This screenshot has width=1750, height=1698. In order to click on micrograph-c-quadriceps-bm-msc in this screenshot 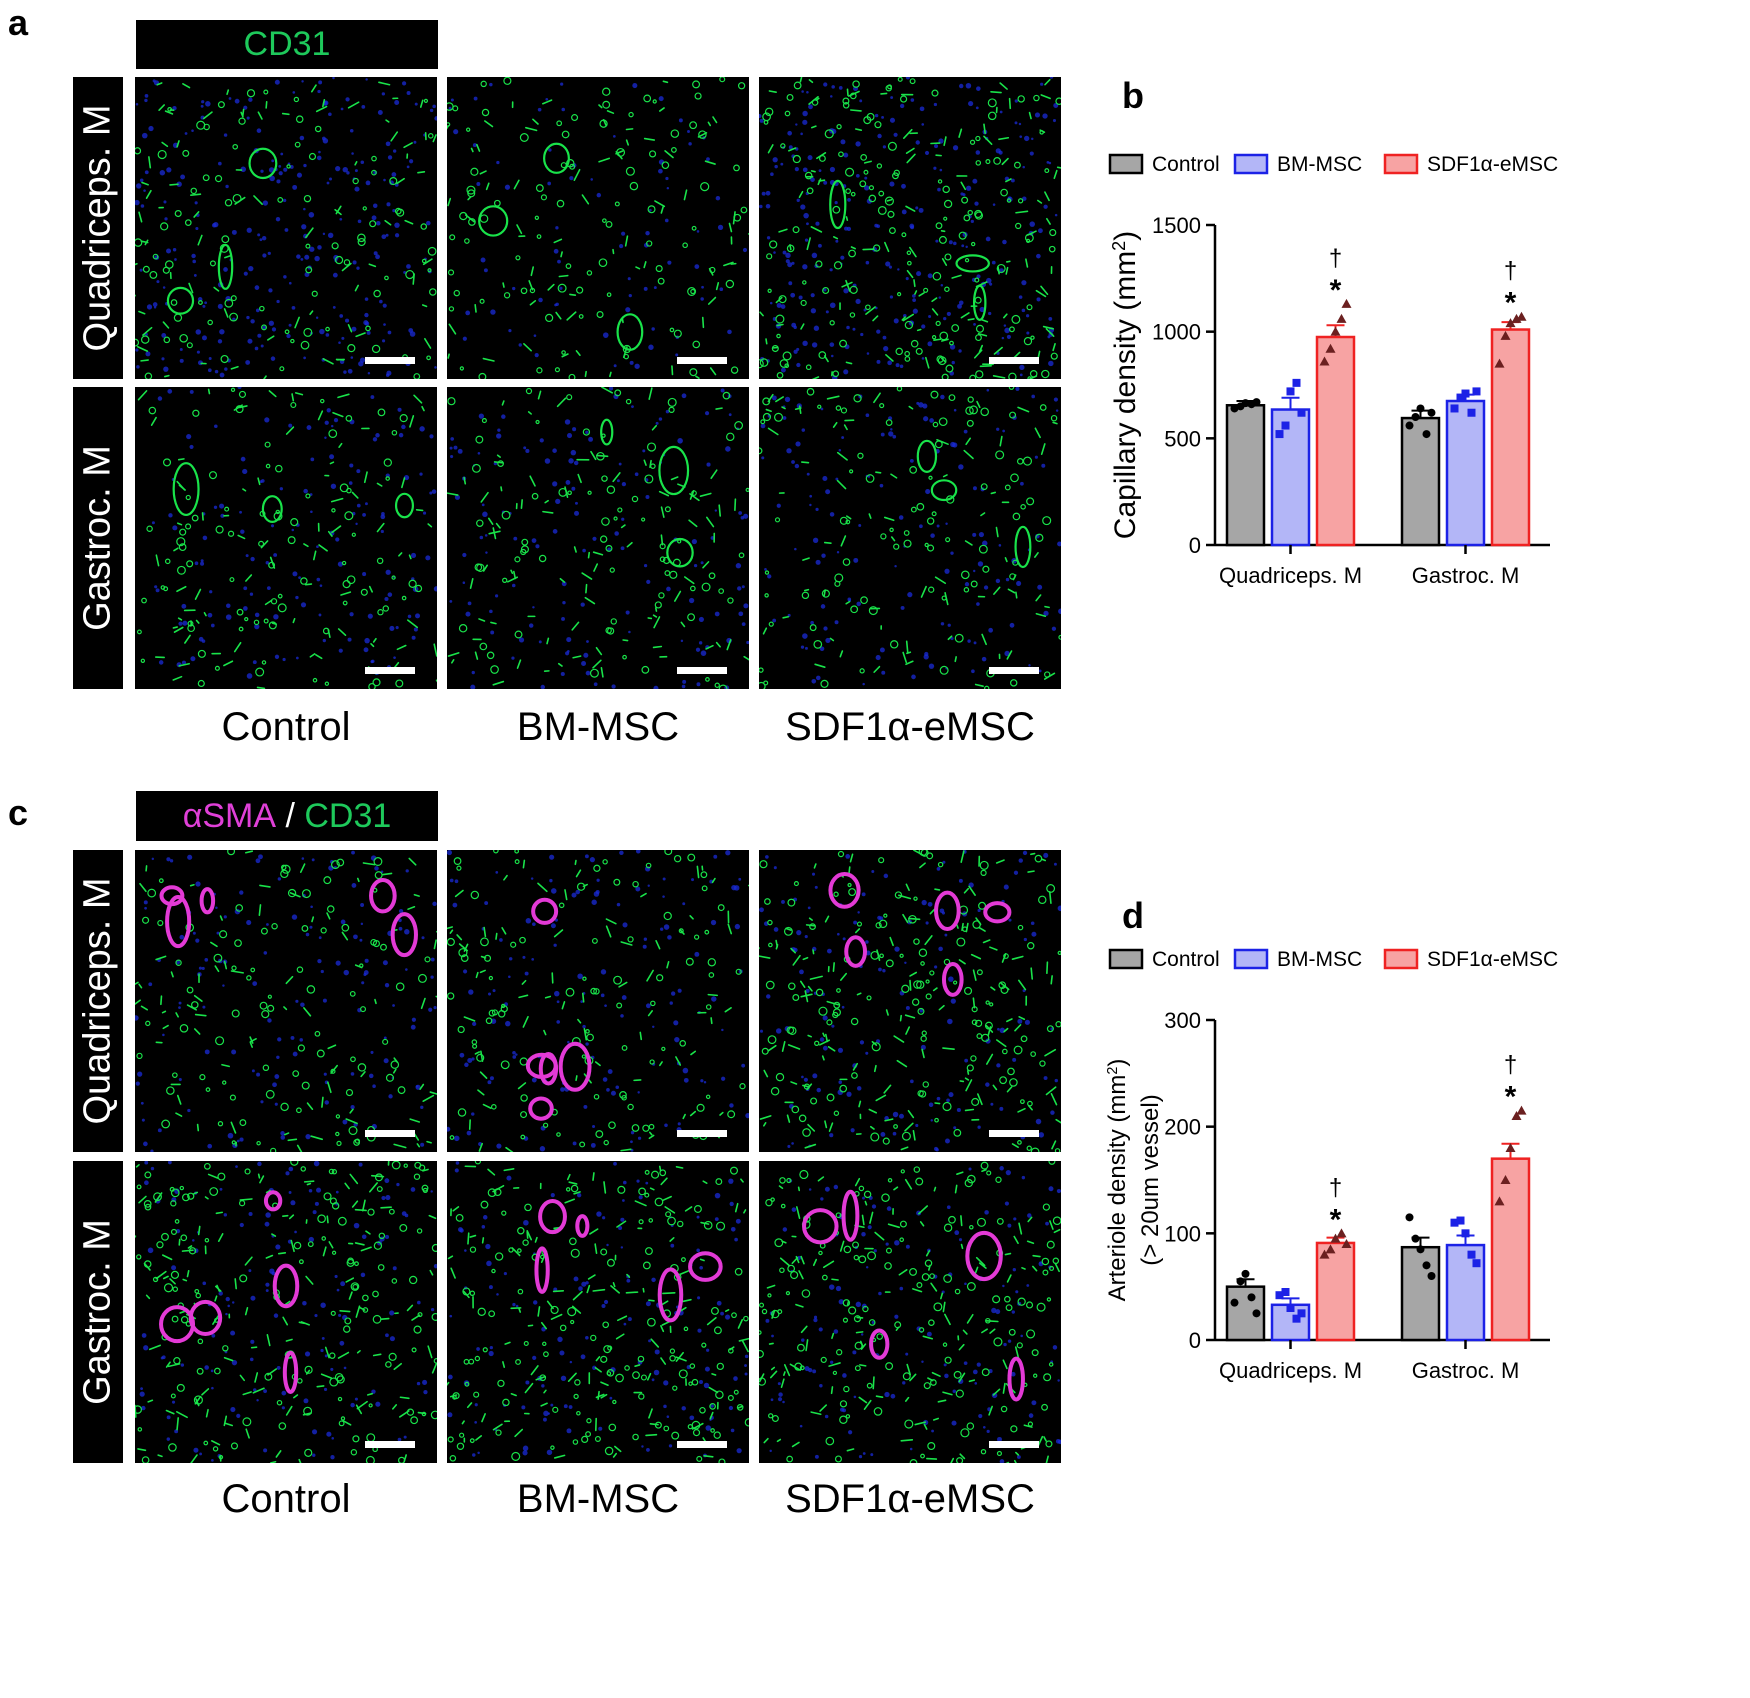, I will do `click(598, 1001)`.